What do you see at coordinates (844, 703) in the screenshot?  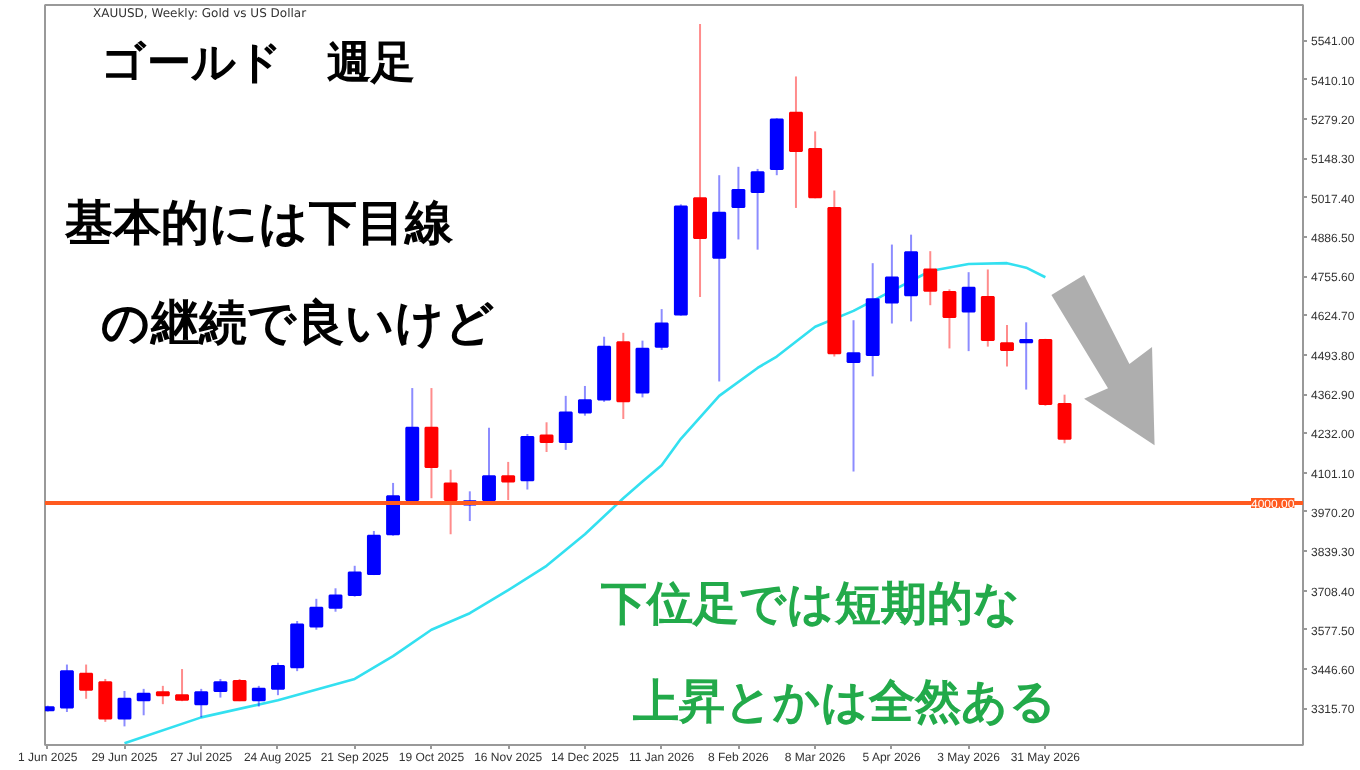 I see `annotation: 上昇とかは全然ある` at bounding box center [844, 703].